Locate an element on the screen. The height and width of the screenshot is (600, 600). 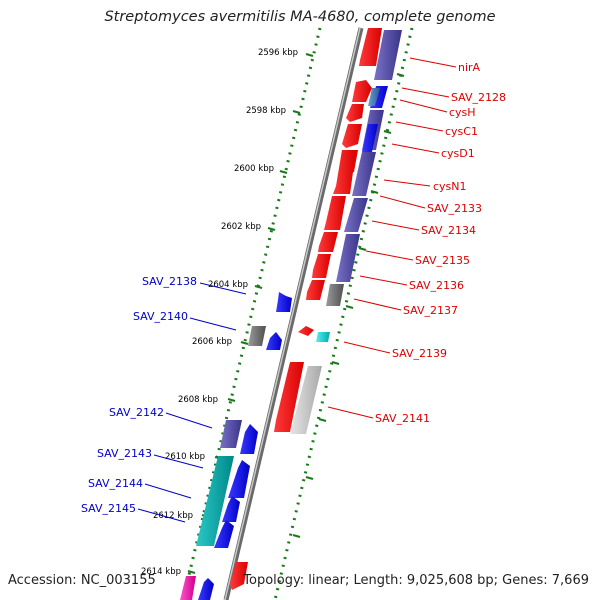
gene-label-SAV_2139: SAV_2139 is located at coordinates (419, 353).